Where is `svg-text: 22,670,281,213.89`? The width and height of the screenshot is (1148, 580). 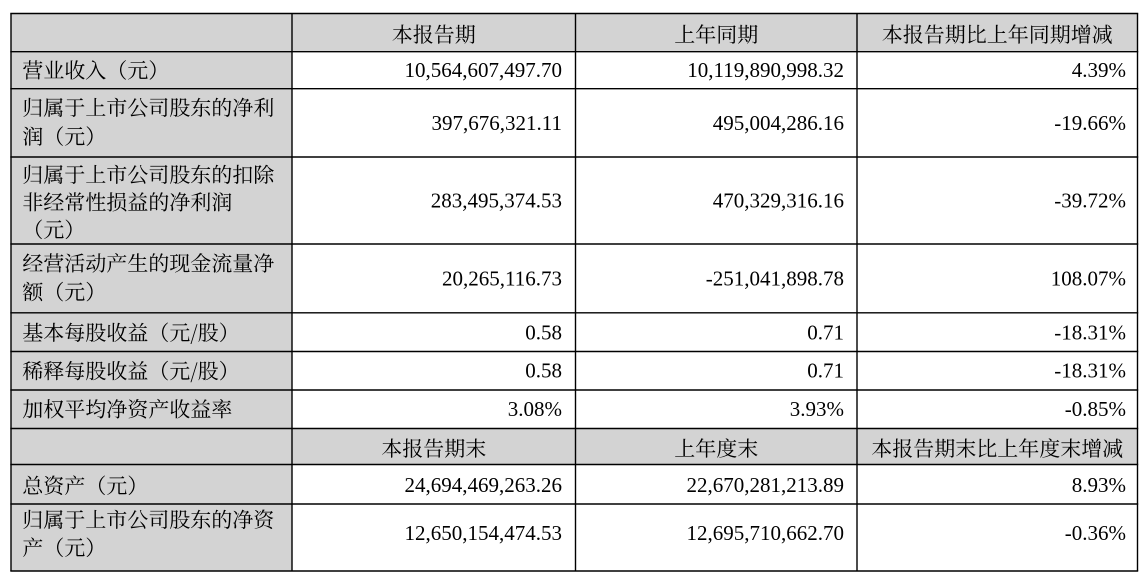
svg-text: 22,670,281,213.89 is located at coordinates (766, 485).